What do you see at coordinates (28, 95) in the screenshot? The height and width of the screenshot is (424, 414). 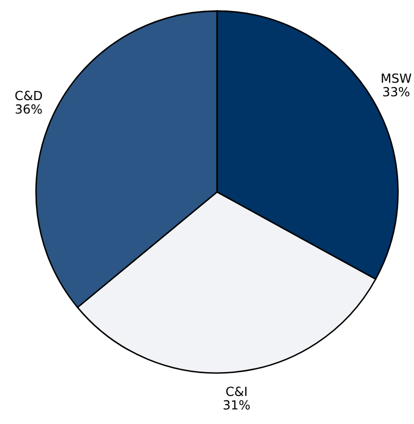 I see `slice-label: C&D` at bounding box center [28, 95].